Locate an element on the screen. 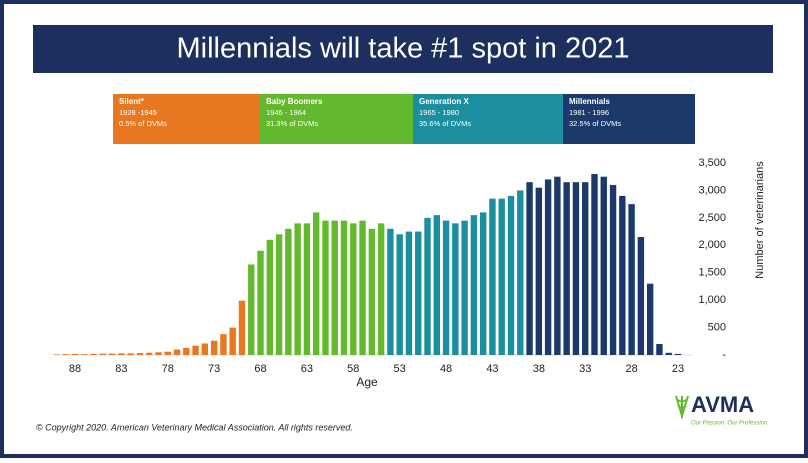 Image resolution: width=808 pixels, height=463 pixels. logo-icon is located at coordinates (682, 407).